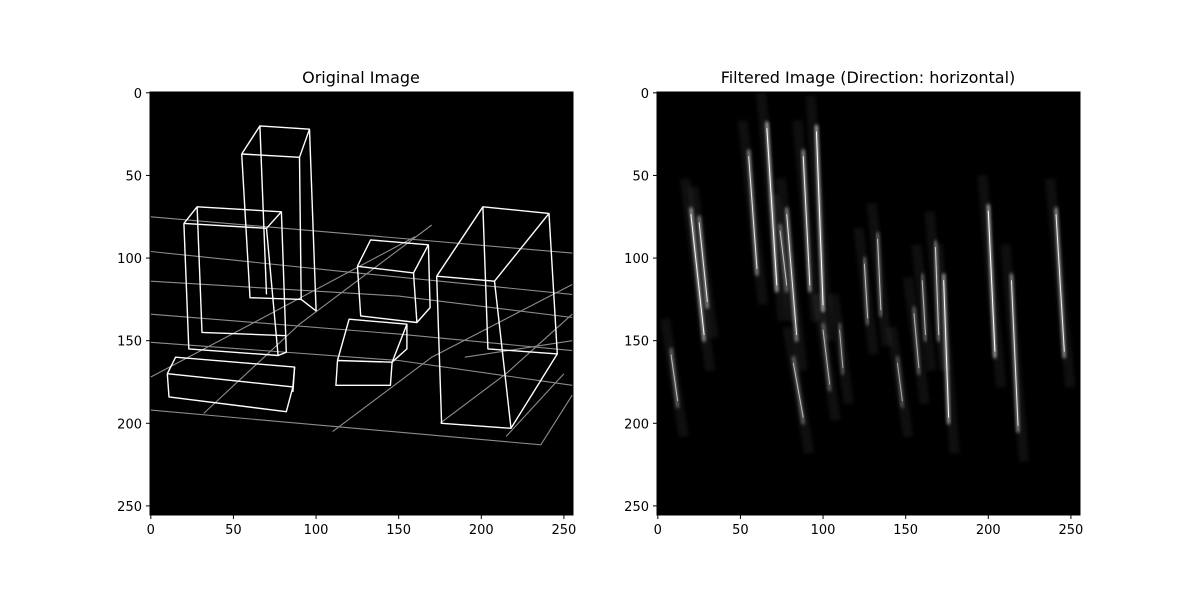  Describe the element at coordinates (361, 77) in the screenshot. I see `panel-title: Original Image` at that location.